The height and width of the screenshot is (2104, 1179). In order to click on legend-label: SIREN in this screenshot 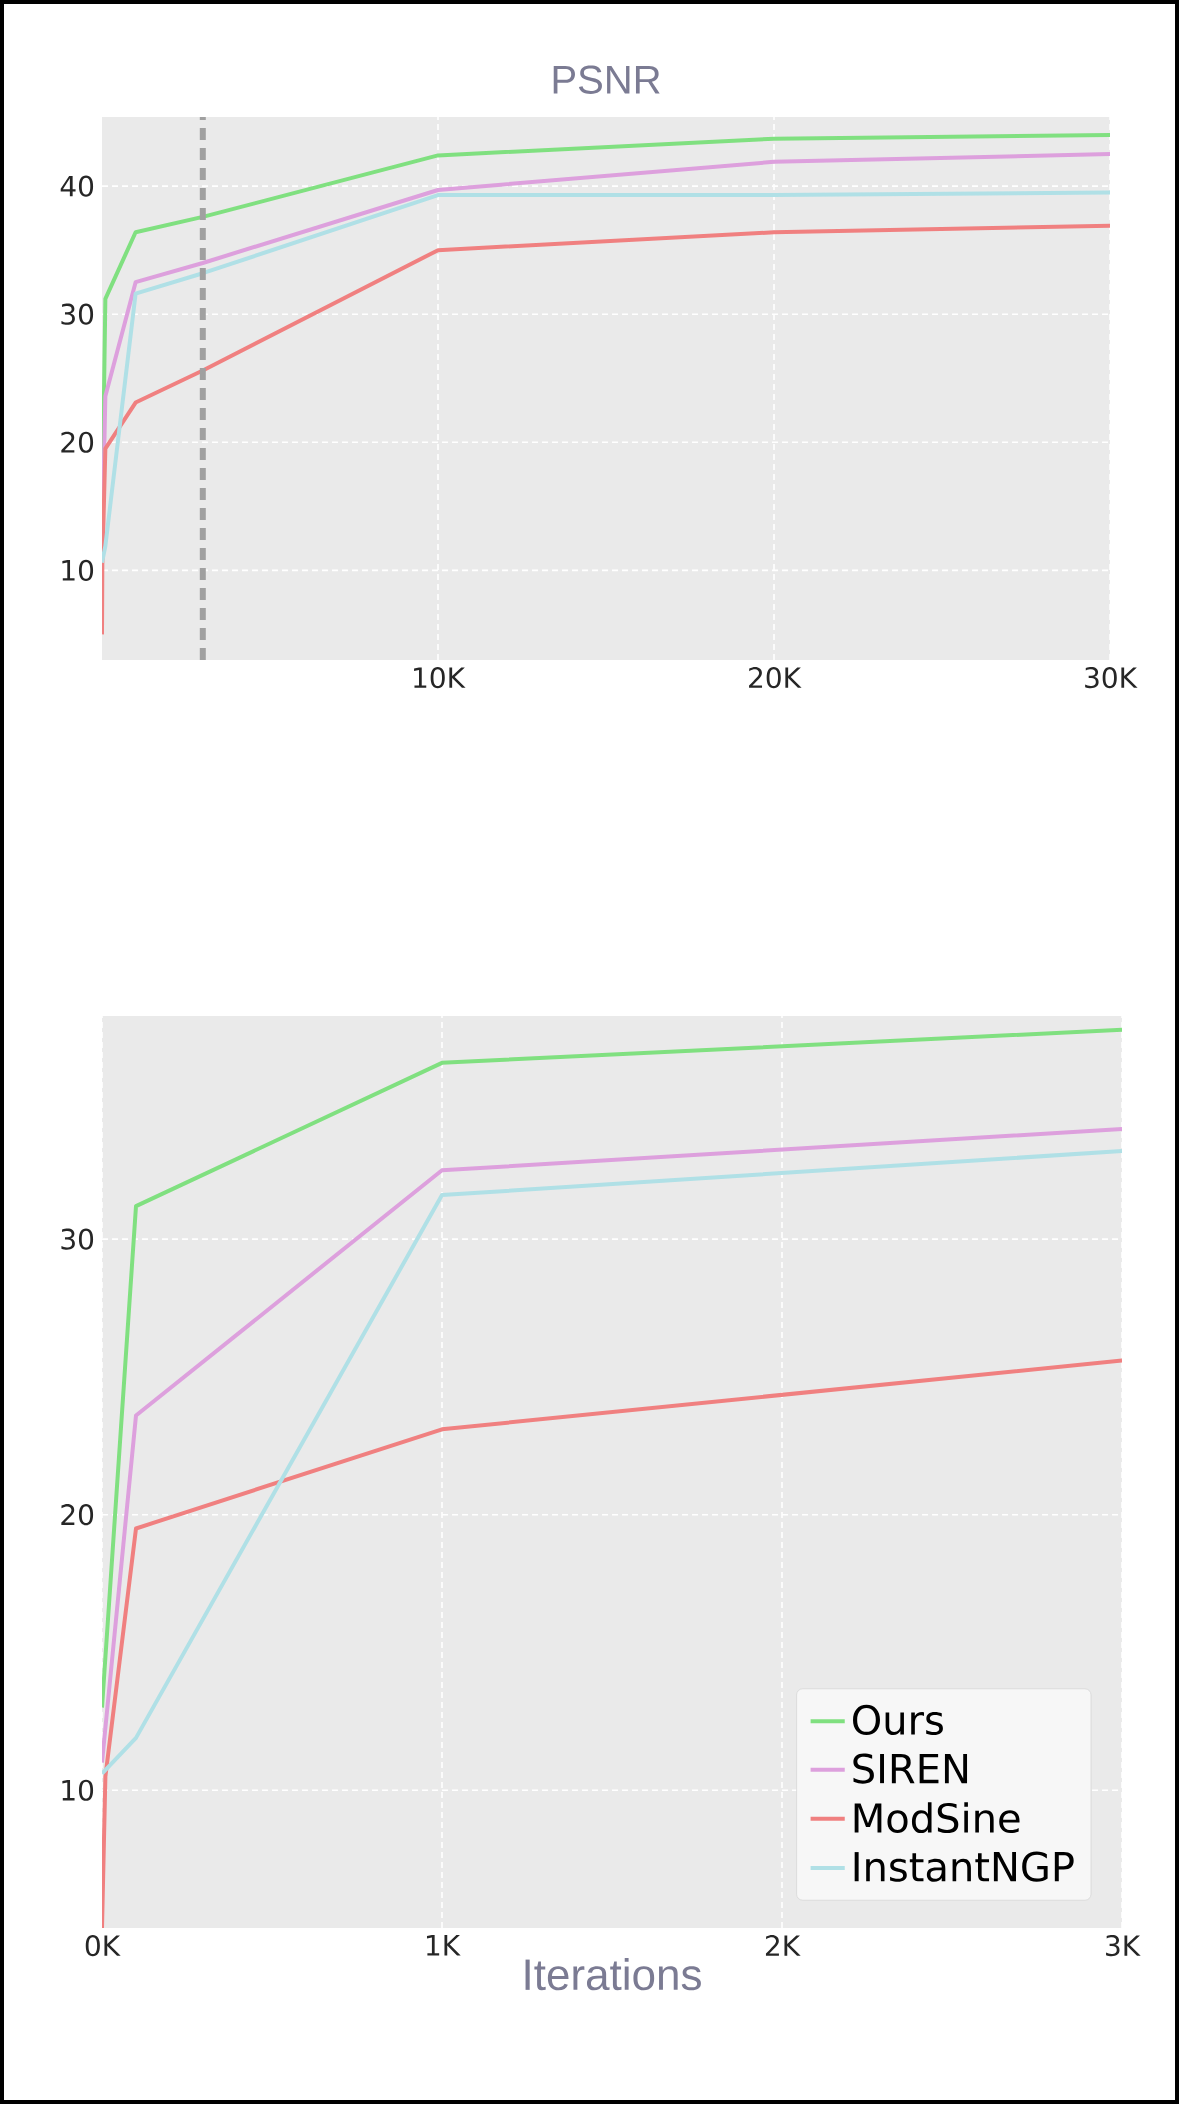, I will do `click(910, 1768)`.